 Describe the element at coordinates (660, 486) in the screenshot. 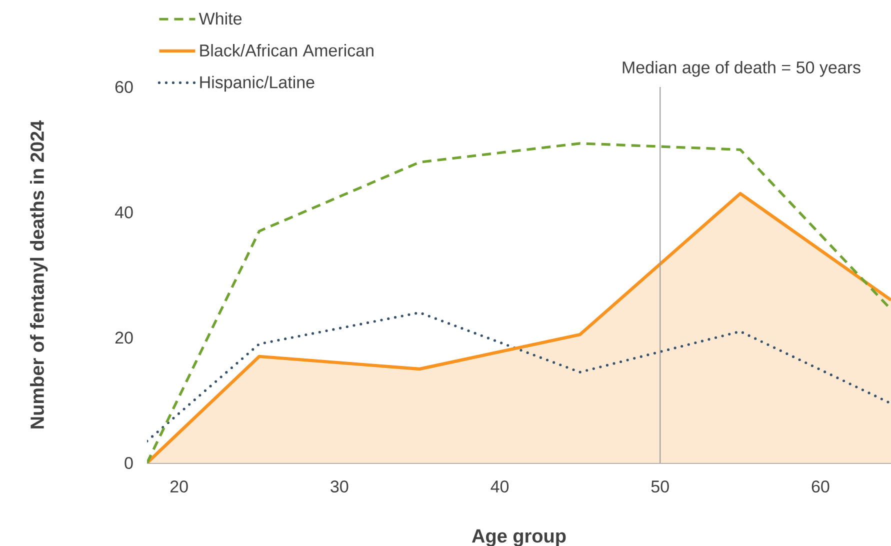

I see `x-tick-label: 50` at that location.